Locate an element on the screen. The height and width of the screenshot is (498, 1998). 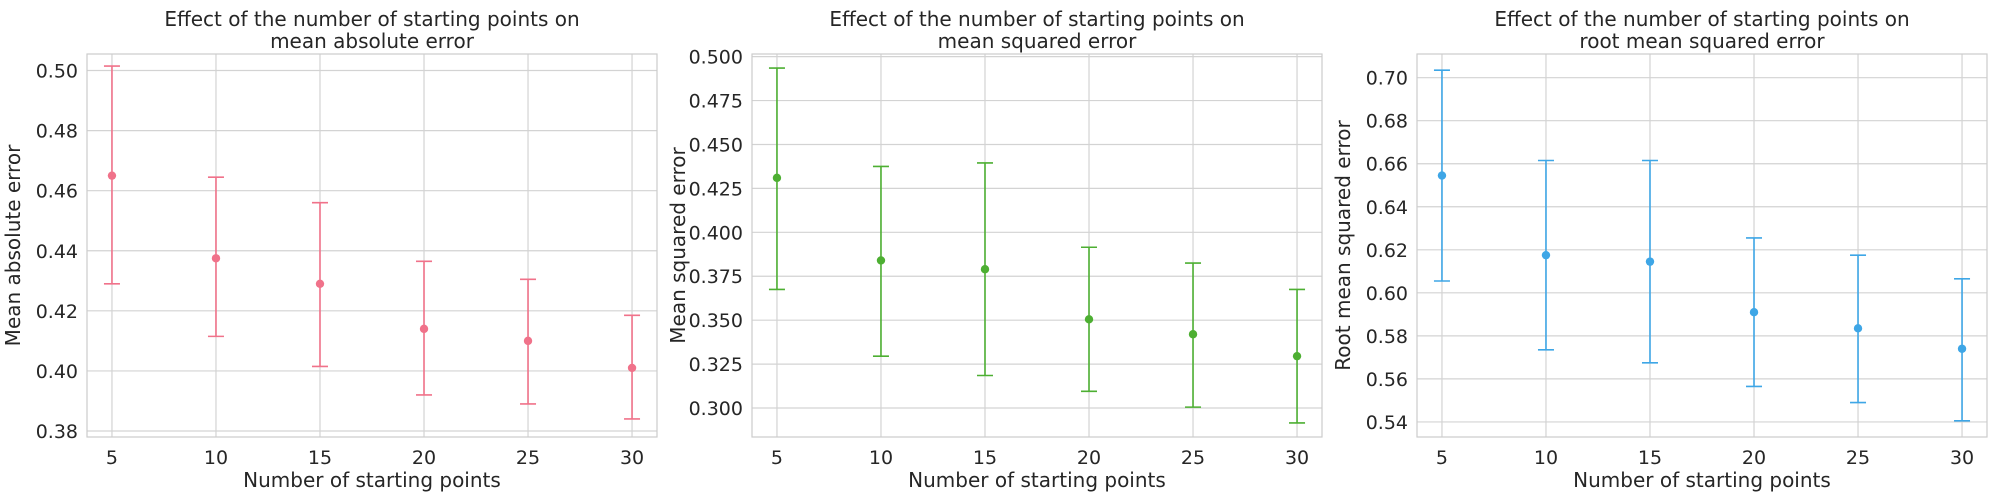
y-axis-label: Root mean squared error is located at coordinates (1343, 245).